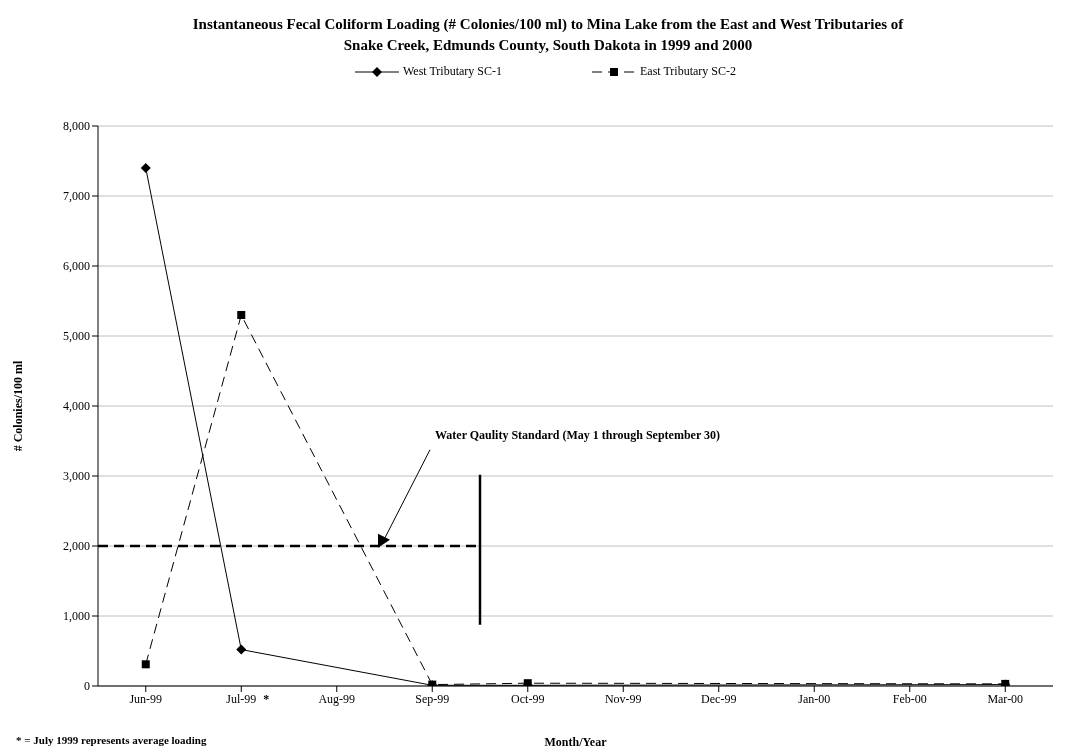 This screenshot has width=1080, height=753. I want to click on legend-label: East Tributary SC-2, so click(688, 71).